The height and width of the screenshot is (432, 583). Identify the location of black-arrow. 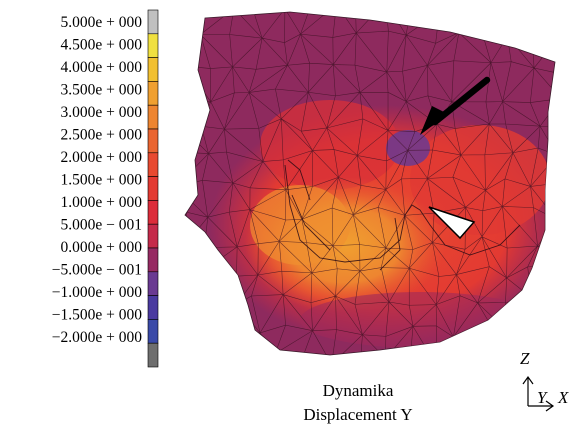
(455, 105).